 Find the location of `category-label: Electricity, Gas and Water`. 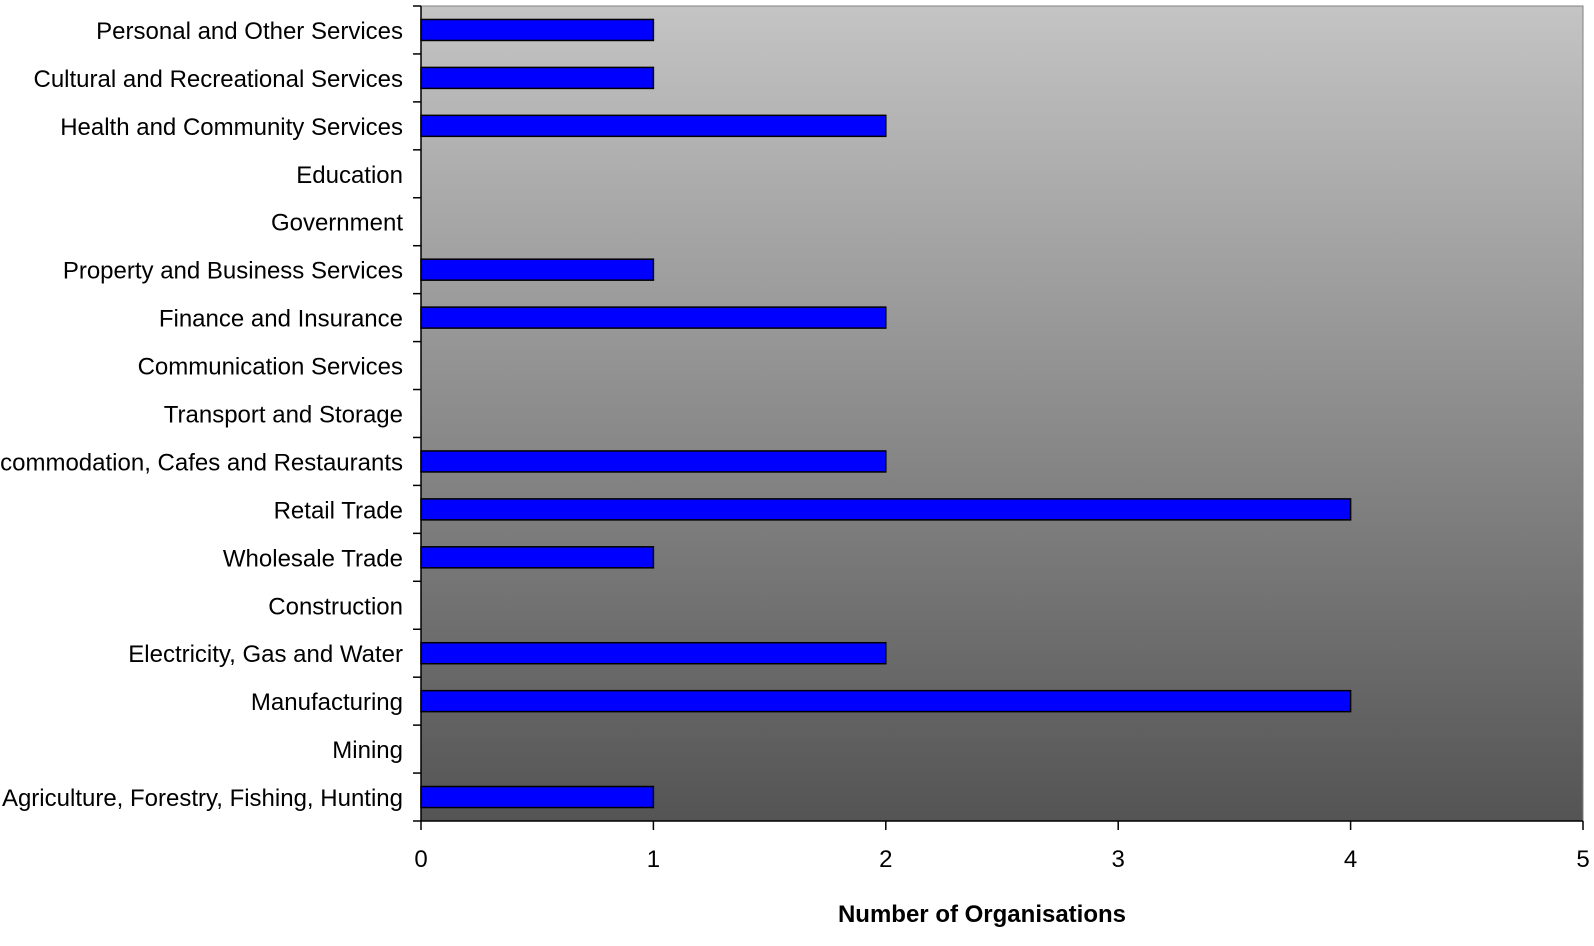

category-label: Electricity, Gas and Water is located at coordinates (265, 654).